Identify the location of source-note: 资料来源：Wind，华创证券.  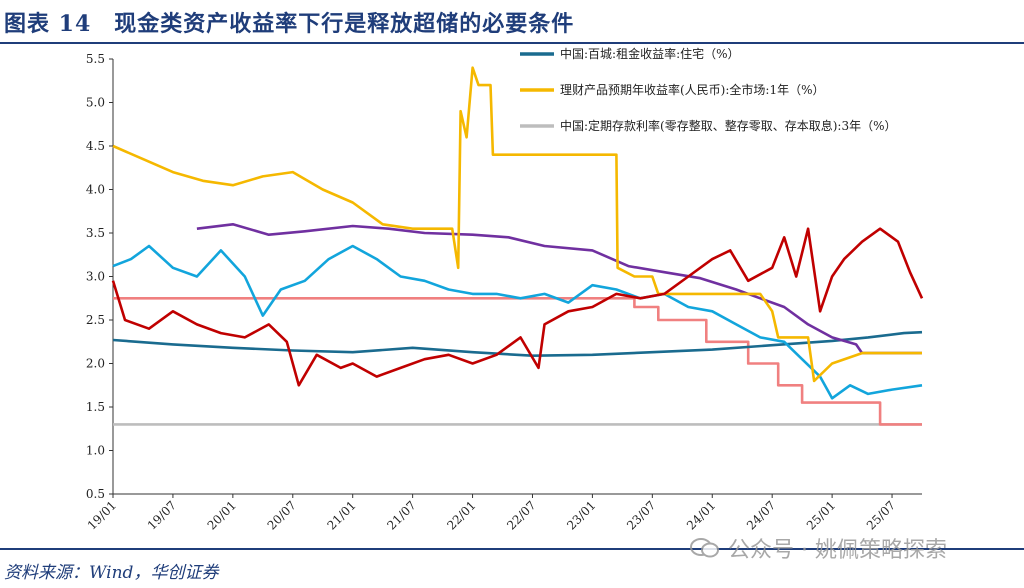
(111, 573).